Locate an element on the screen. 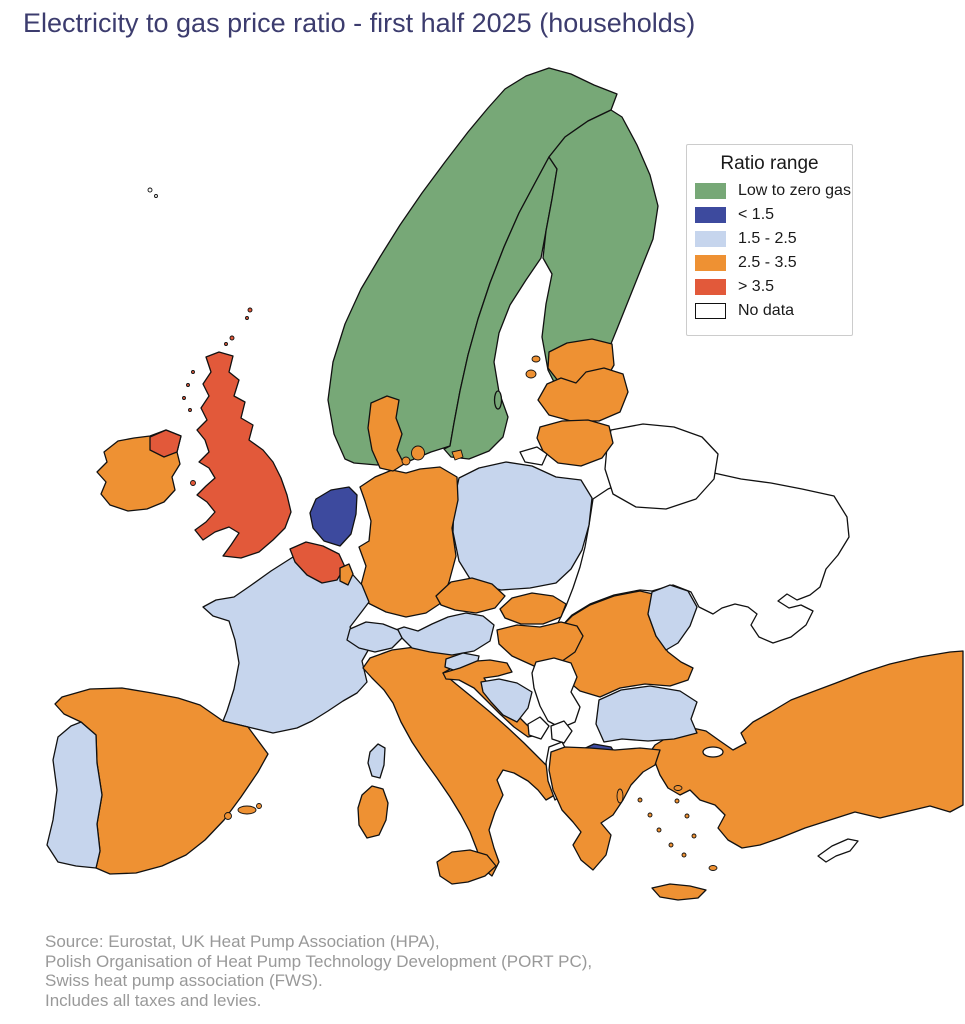 Image resolution: width=965 pixels, height=1024 pixels. legend-label: No data is located at coordinates (766, 310).